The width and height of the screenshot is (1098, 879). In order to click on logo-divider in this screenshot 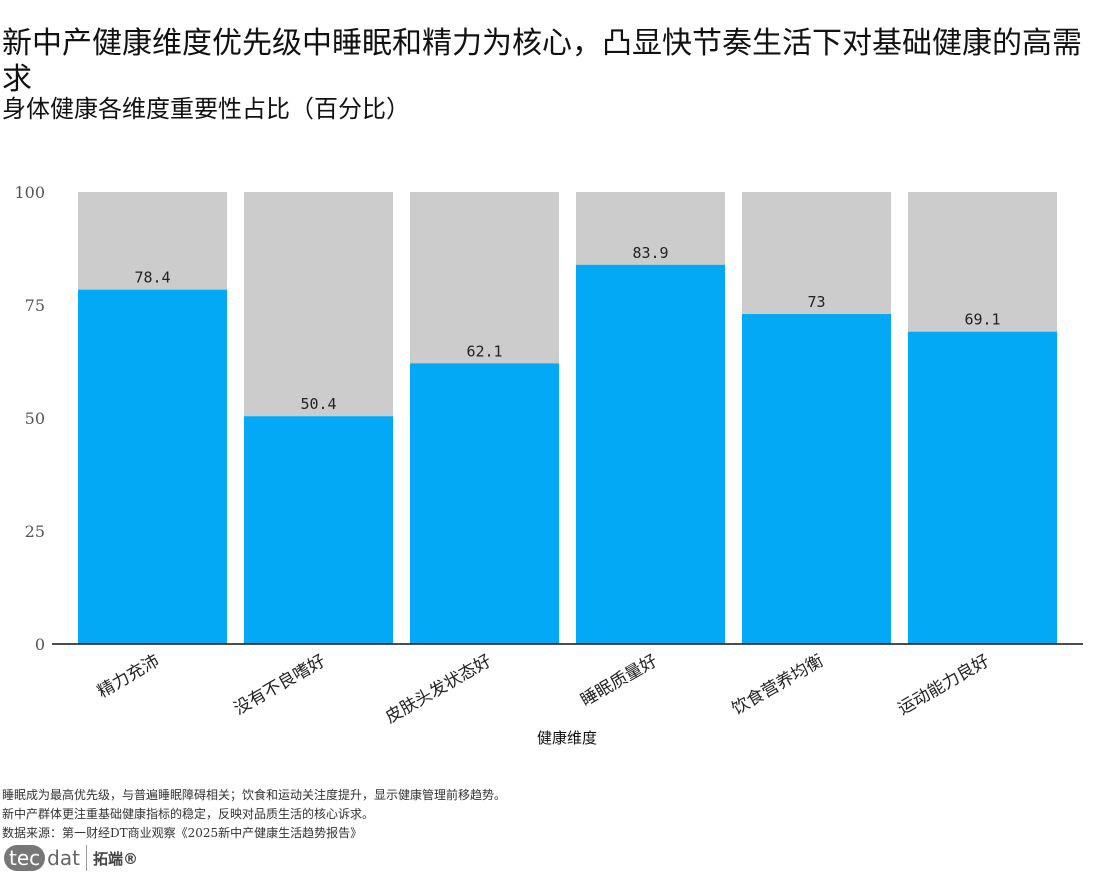, I will do `click(86, 858)`.